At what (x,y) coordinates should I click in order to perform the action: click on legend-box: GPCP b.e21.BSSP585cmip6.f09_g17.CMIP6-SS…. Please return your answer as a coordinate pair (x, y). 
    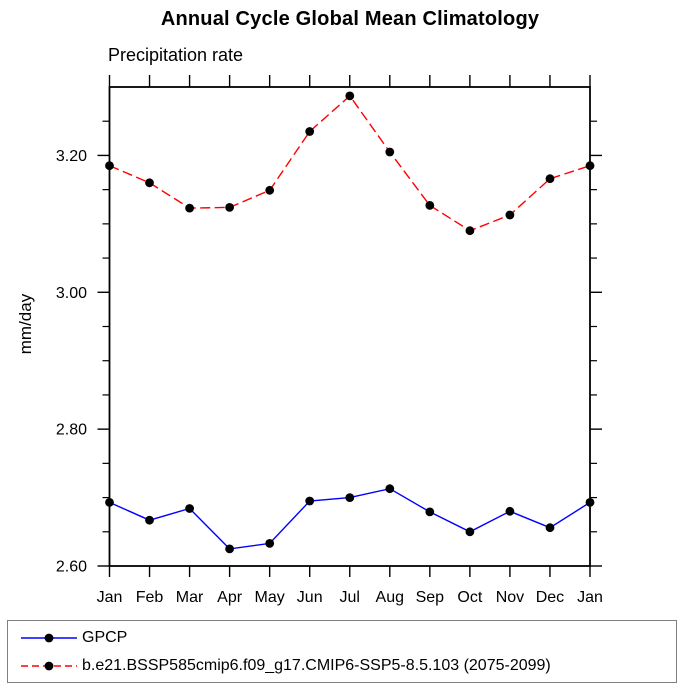
    Looking at the image, I should click on (342, 651).